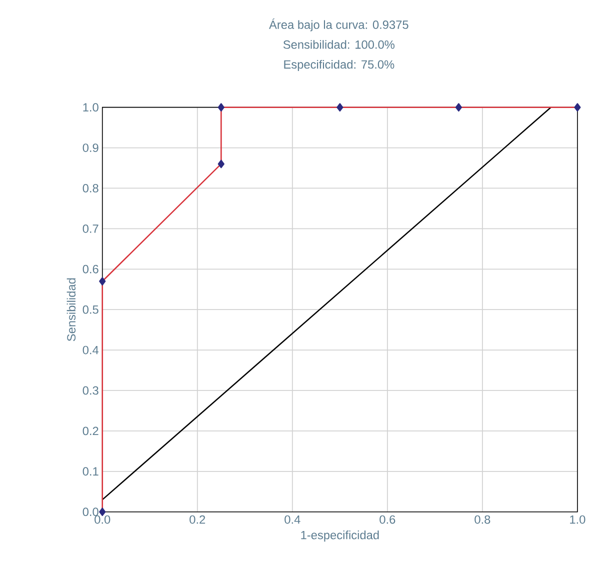 Image resolution: width=589 pixels, height=571 pixels. I want to click on y-tick-label: 0.3, so click(90, 390).